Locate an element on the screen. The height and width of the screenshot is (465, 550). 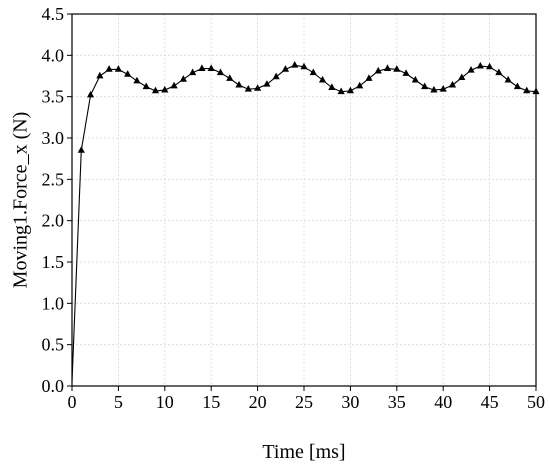
x-tick-label: 25 is located at coordinates (304, 402).